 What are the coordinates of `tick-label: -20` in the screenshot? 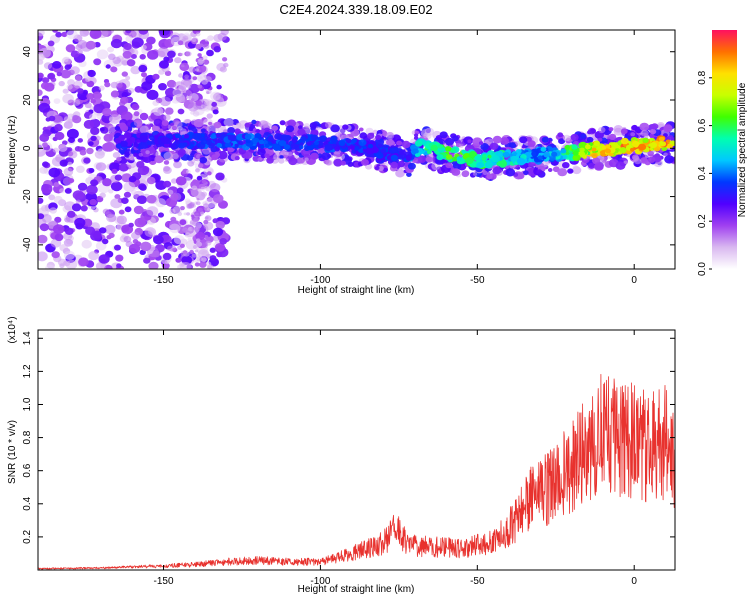 It's located at (27, 196).